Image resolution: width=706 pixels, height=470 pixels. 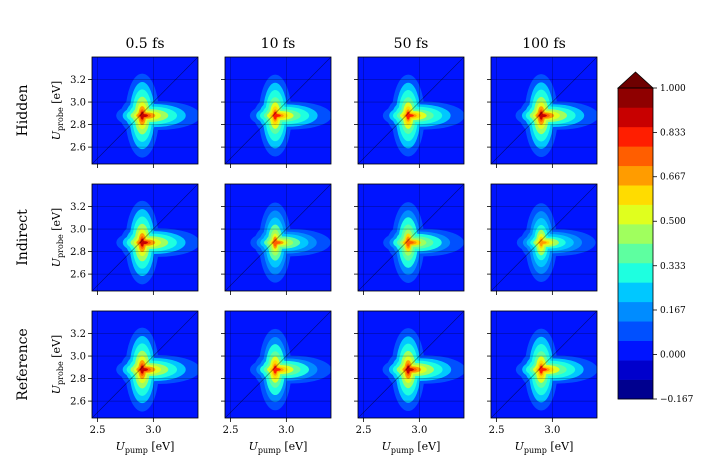 What do you see at coordinates (23, 111) in the screenshot?
I see `row-title: Hidden` at bounding box center [23, 111].